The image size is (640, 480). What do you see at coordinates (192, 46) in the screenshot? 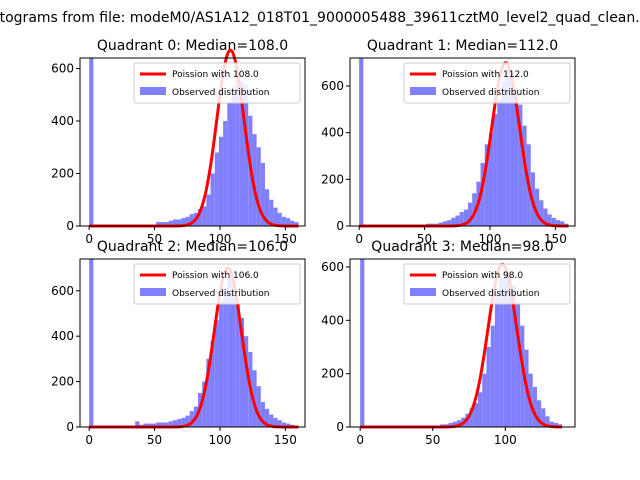
I see `panel-title: Quadrant 0: Median=108.0` at bounding box center [192, 46].